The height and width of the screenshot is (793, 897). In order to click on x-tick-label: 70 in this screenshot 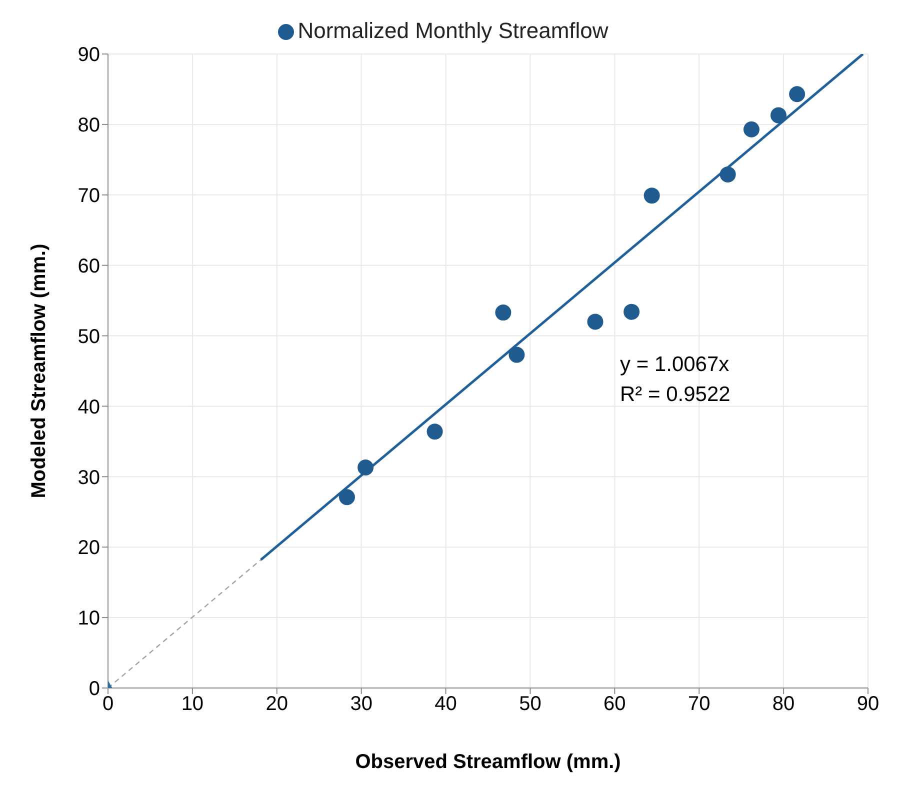, I will do `click(699, 704)`.